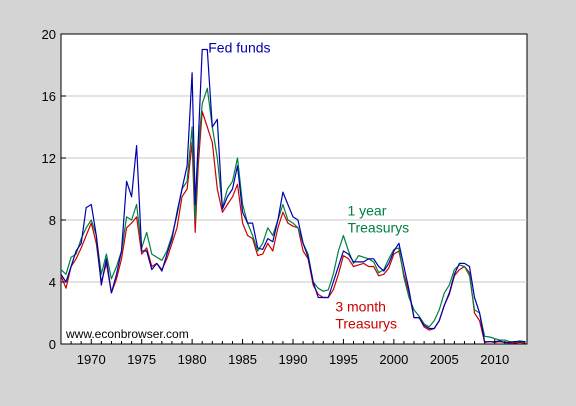  Describe the element at coordinates (192, 359) in the screenshot. I see `x-tick-label: 1980` at that location.